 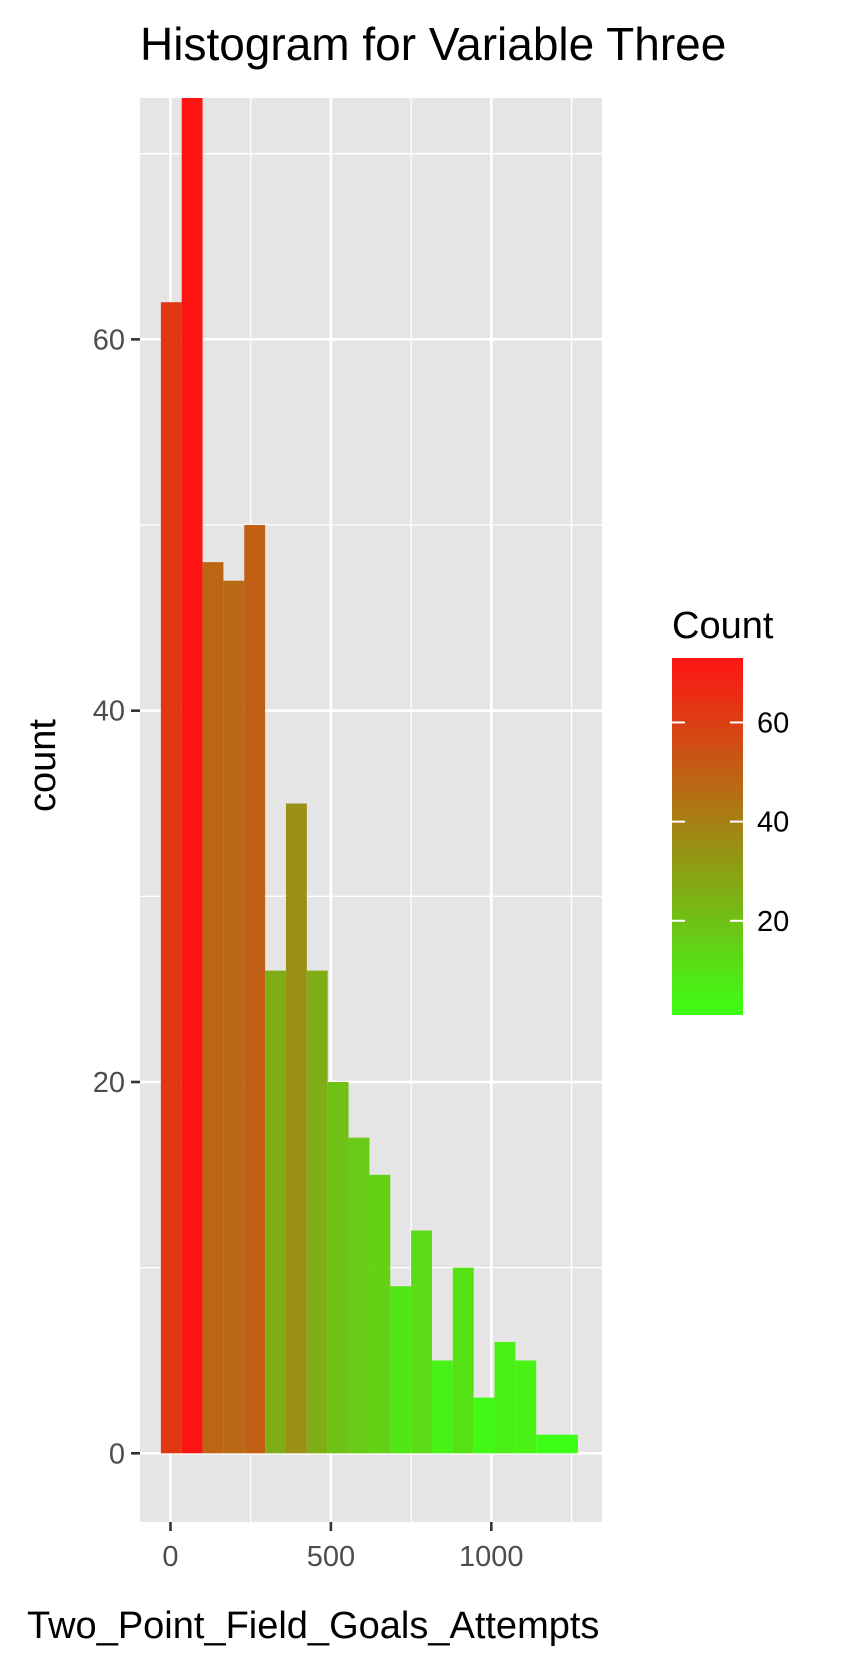 What do you see at coordinates (109, 340) in the screenshot?
I see `y-tick-label: 60` at bounding box center [109, 340].